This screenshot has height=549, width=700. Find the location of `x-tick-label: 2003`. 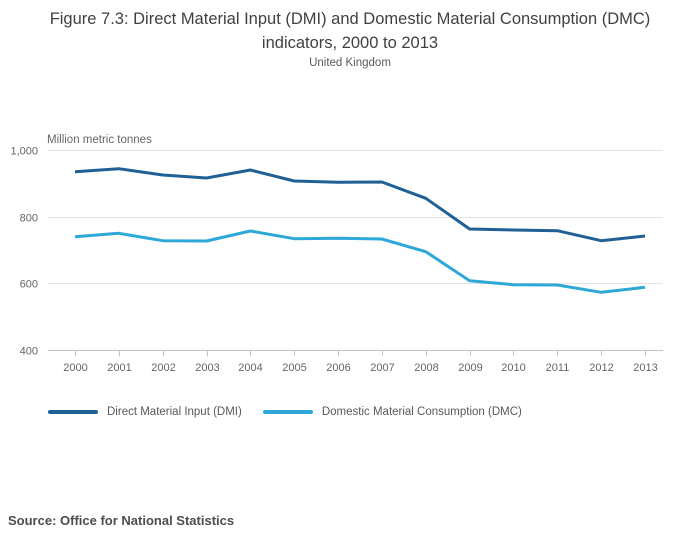

x-tick-label: 2003 is located at coordinates (207, 368).